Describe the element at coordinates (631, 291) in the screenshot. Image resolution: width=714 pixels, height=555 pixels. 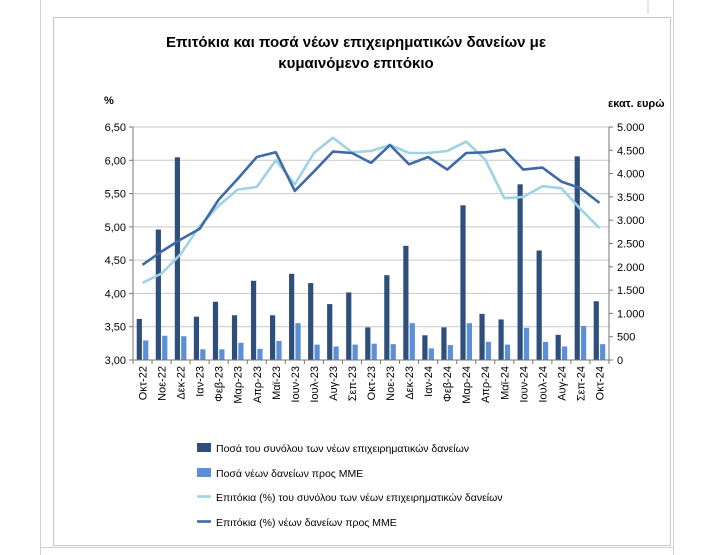
I see `y-right-tick-label: 1.500` at that location.